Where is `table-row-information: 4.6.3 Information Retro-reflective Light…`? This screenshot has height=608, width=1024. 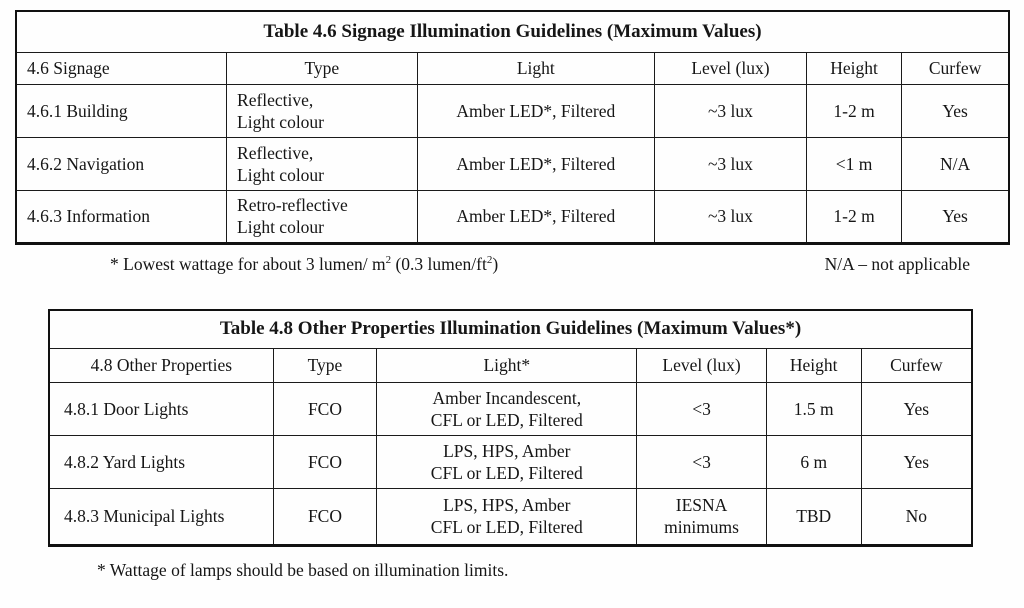
table-row-information: 4.6.3 Information Retro-reflective Light… is located at coordinates (512, 216).